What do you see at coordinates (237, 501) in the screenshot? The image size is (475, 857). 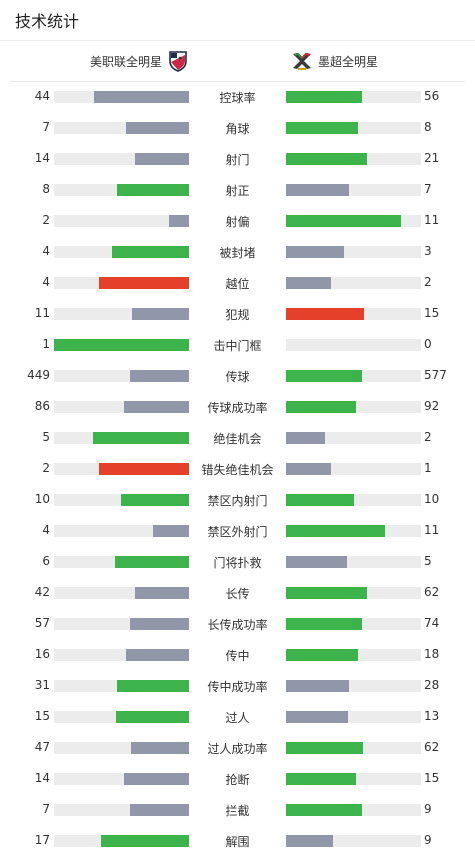 I see `stat-label: 禁区内射门` at bounding box center [237, 501].